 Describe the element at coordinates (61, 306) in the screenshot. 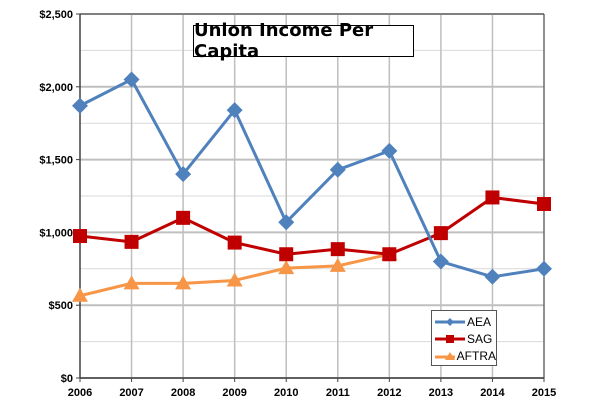

I see `y-tick-label: $500` at that location.